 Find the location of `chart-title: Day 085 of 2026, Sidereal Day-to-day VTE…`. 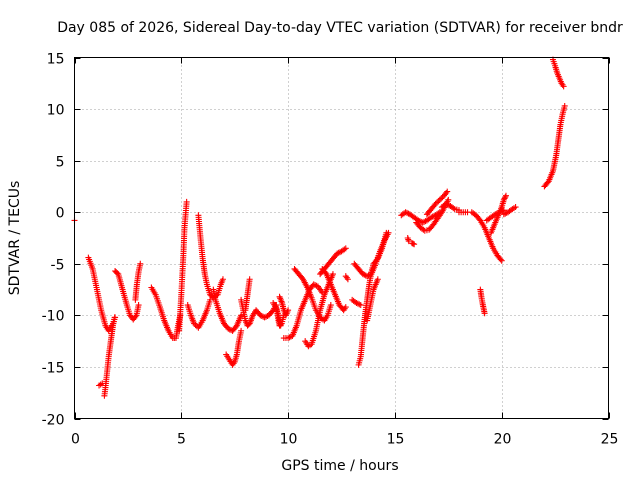

chart-title: Day 085 of 2026, Sidereal Day-to-day VTE… is located at coordinates (340, 28).